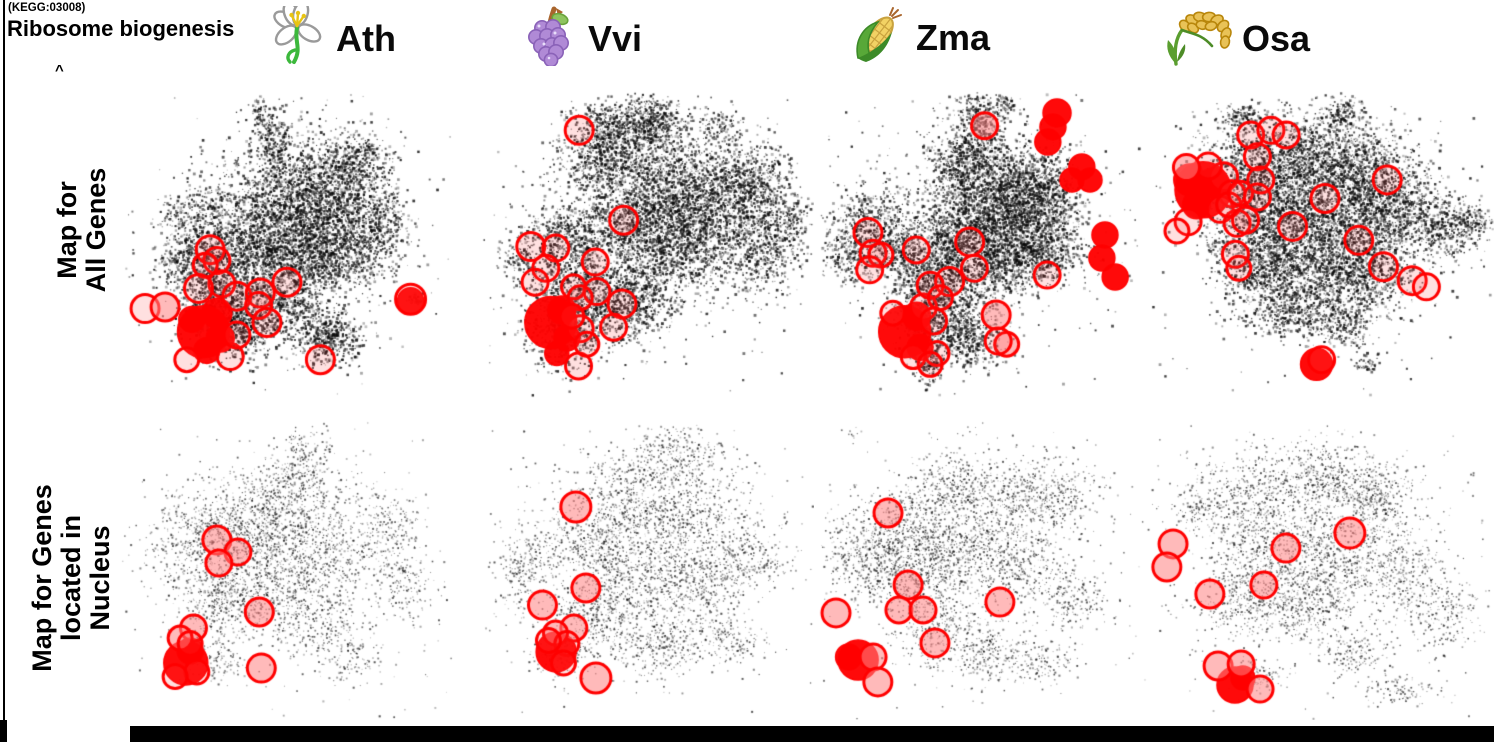  Describe the element at coordinates (67, 230) in the screenshot. I see `row-label-all-genes-line1: Map for` at that location.